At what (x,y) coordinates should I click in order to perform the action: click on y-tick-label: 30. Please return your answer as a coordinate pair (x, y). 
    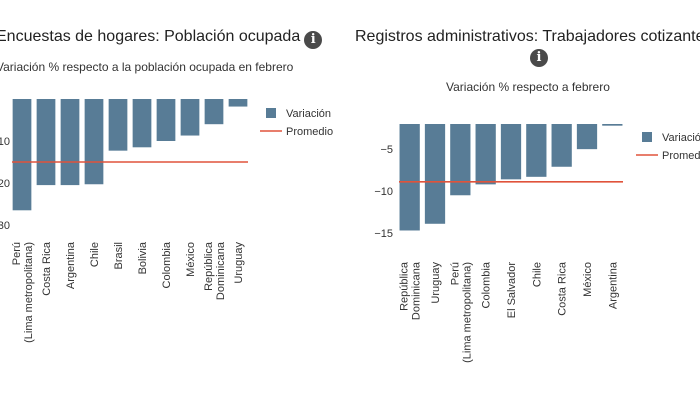
    Looking at the image, I should click on (5, 226).